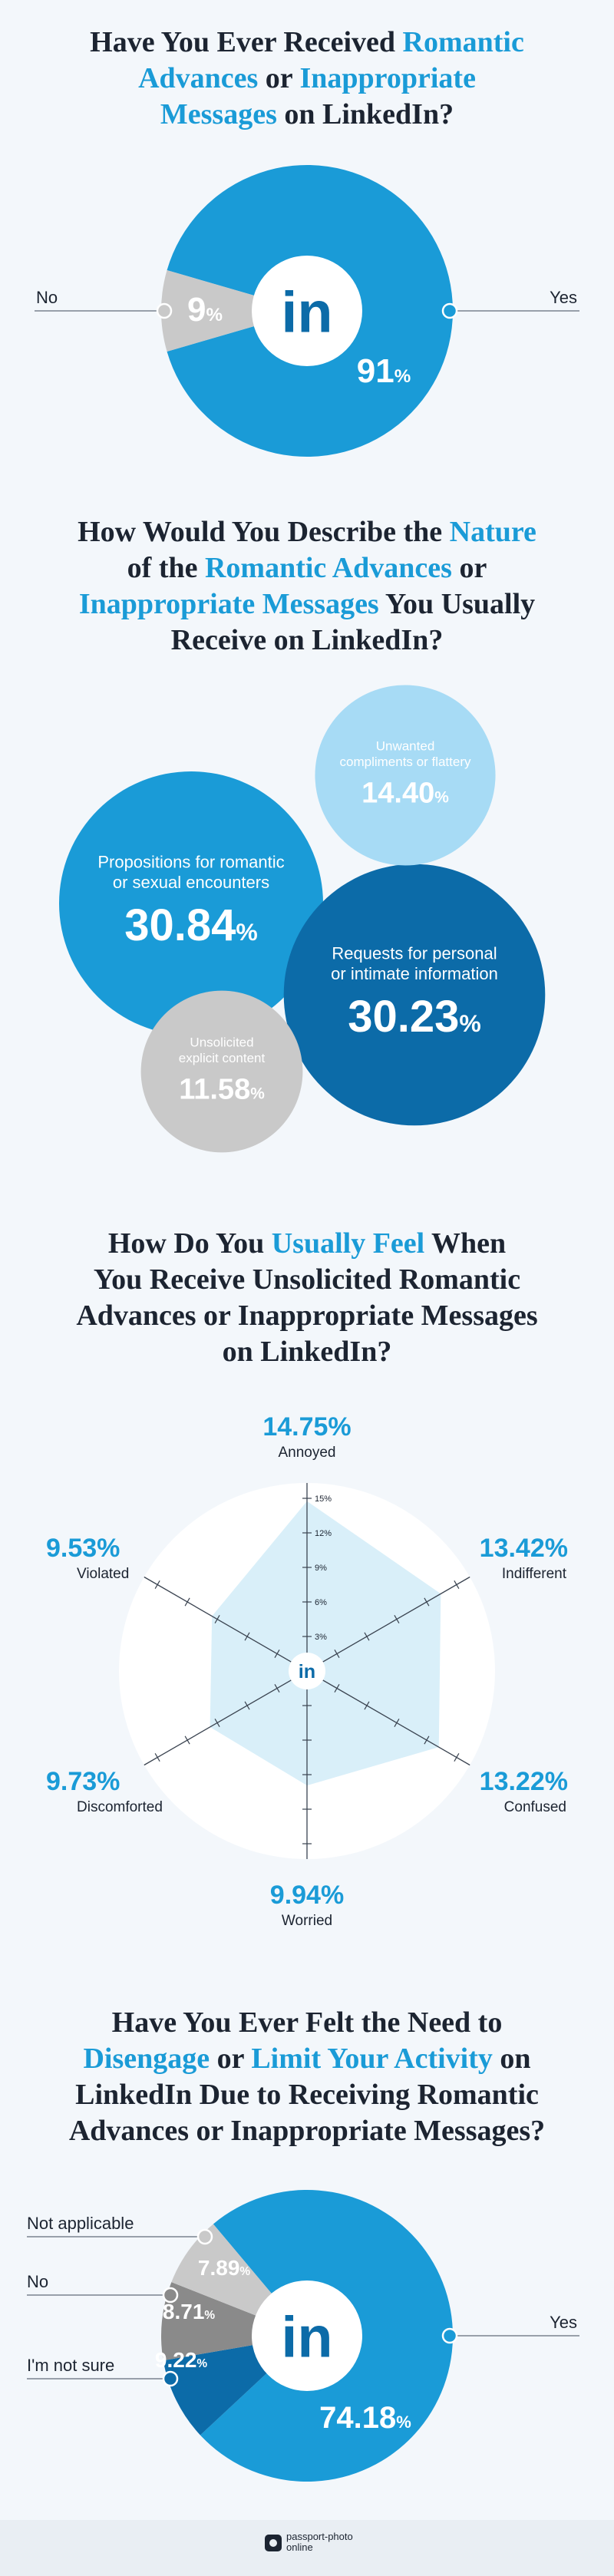 Image resolution: width=614 pixels, height=2576 pixels. I want to click on bubble-0-value: 30.84%, so click(191, 925).